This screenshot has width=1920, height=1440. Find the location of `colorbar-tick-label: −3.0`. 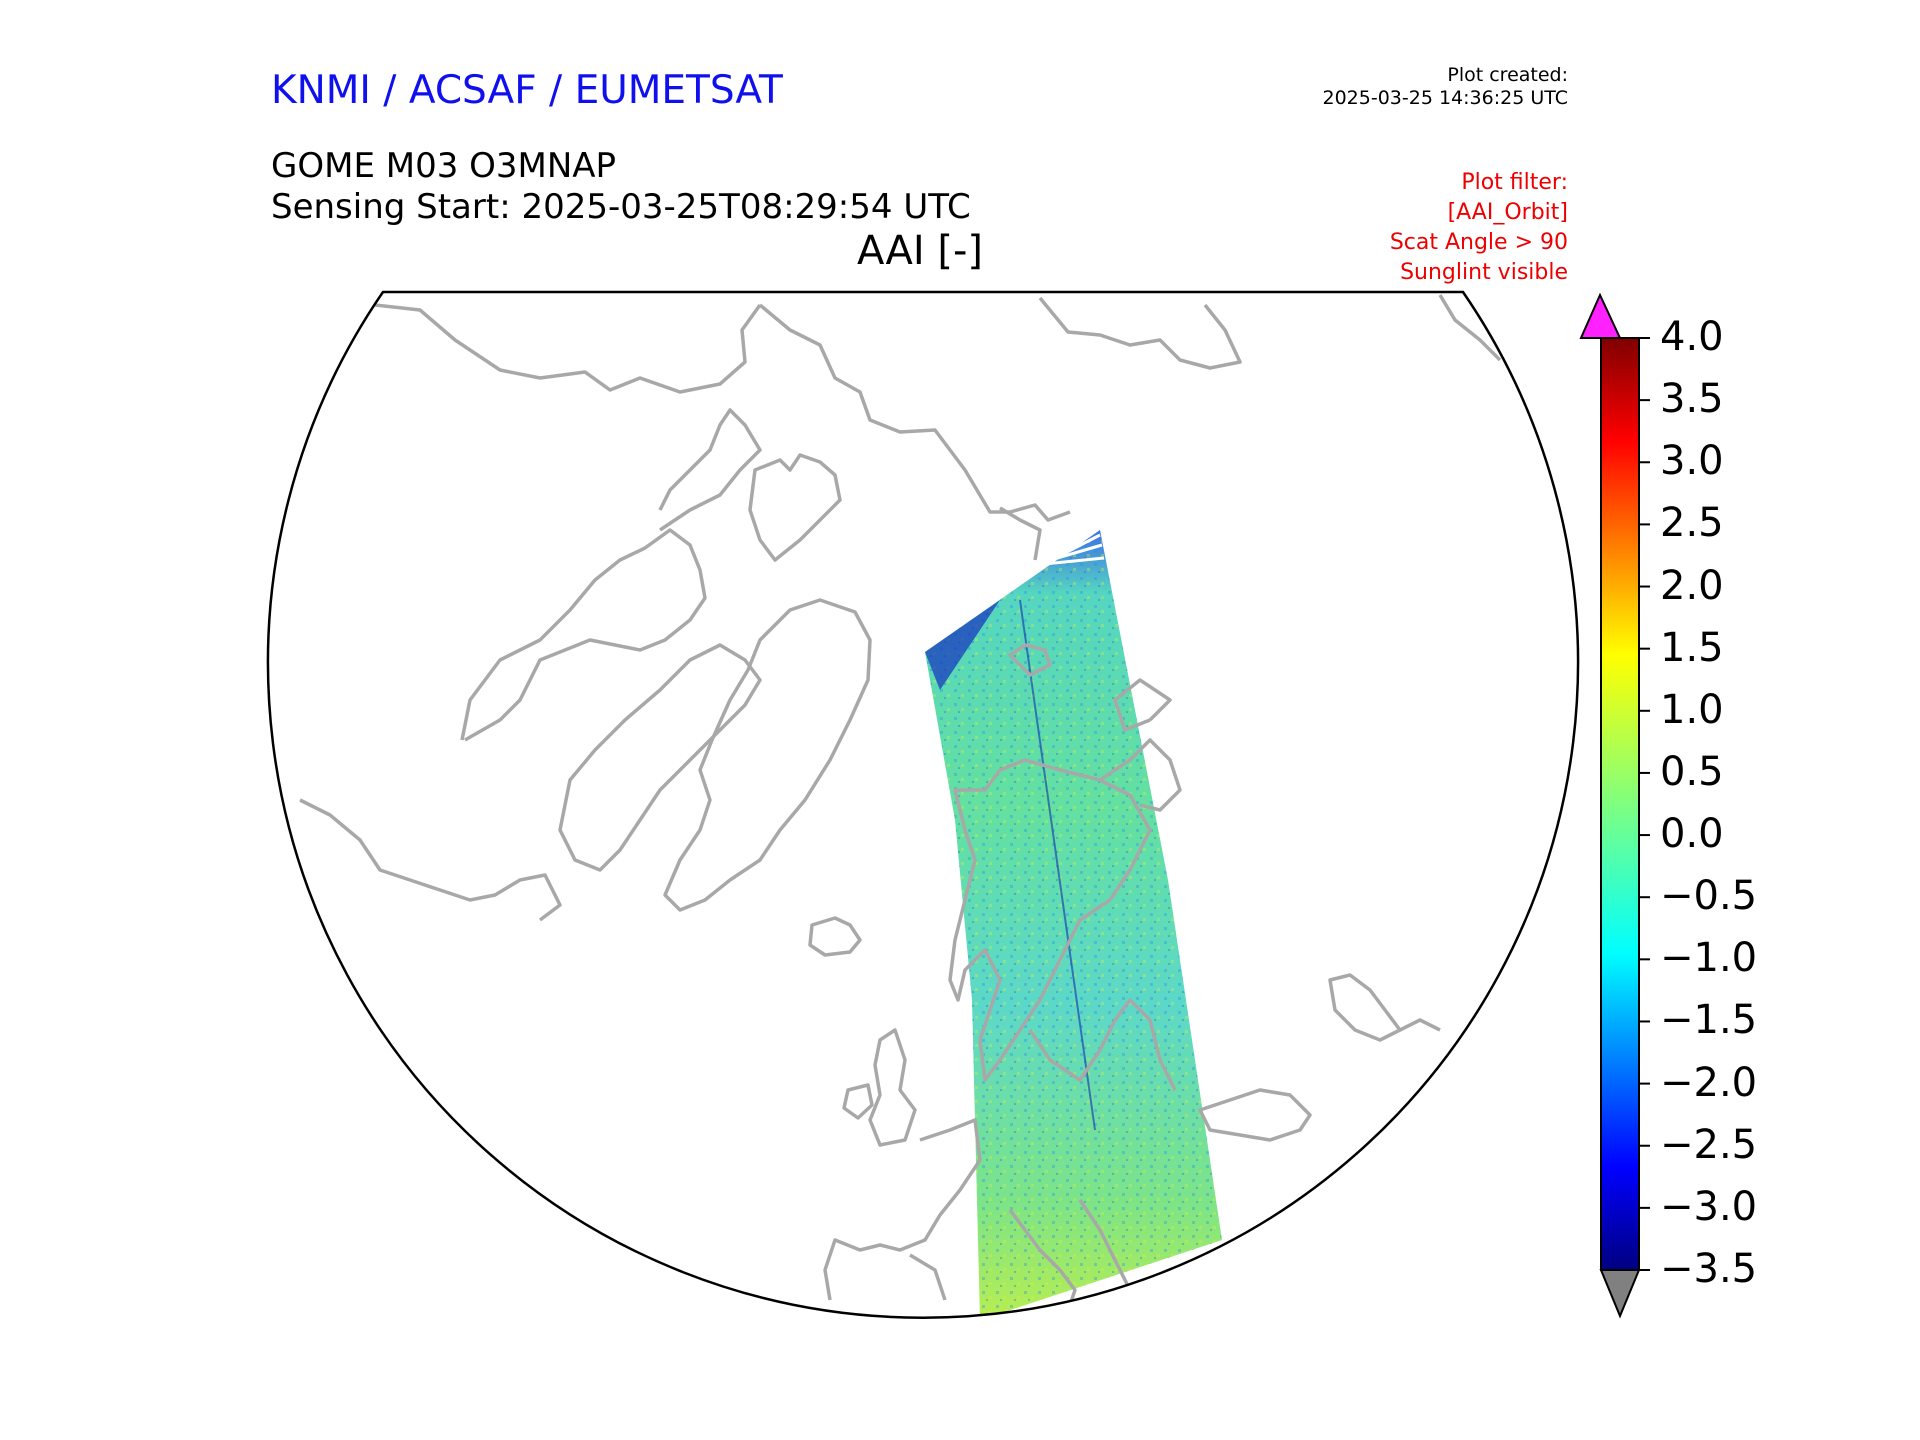

colorbar-tick-label: −3.0 is located at coordinates (1709, 1206).